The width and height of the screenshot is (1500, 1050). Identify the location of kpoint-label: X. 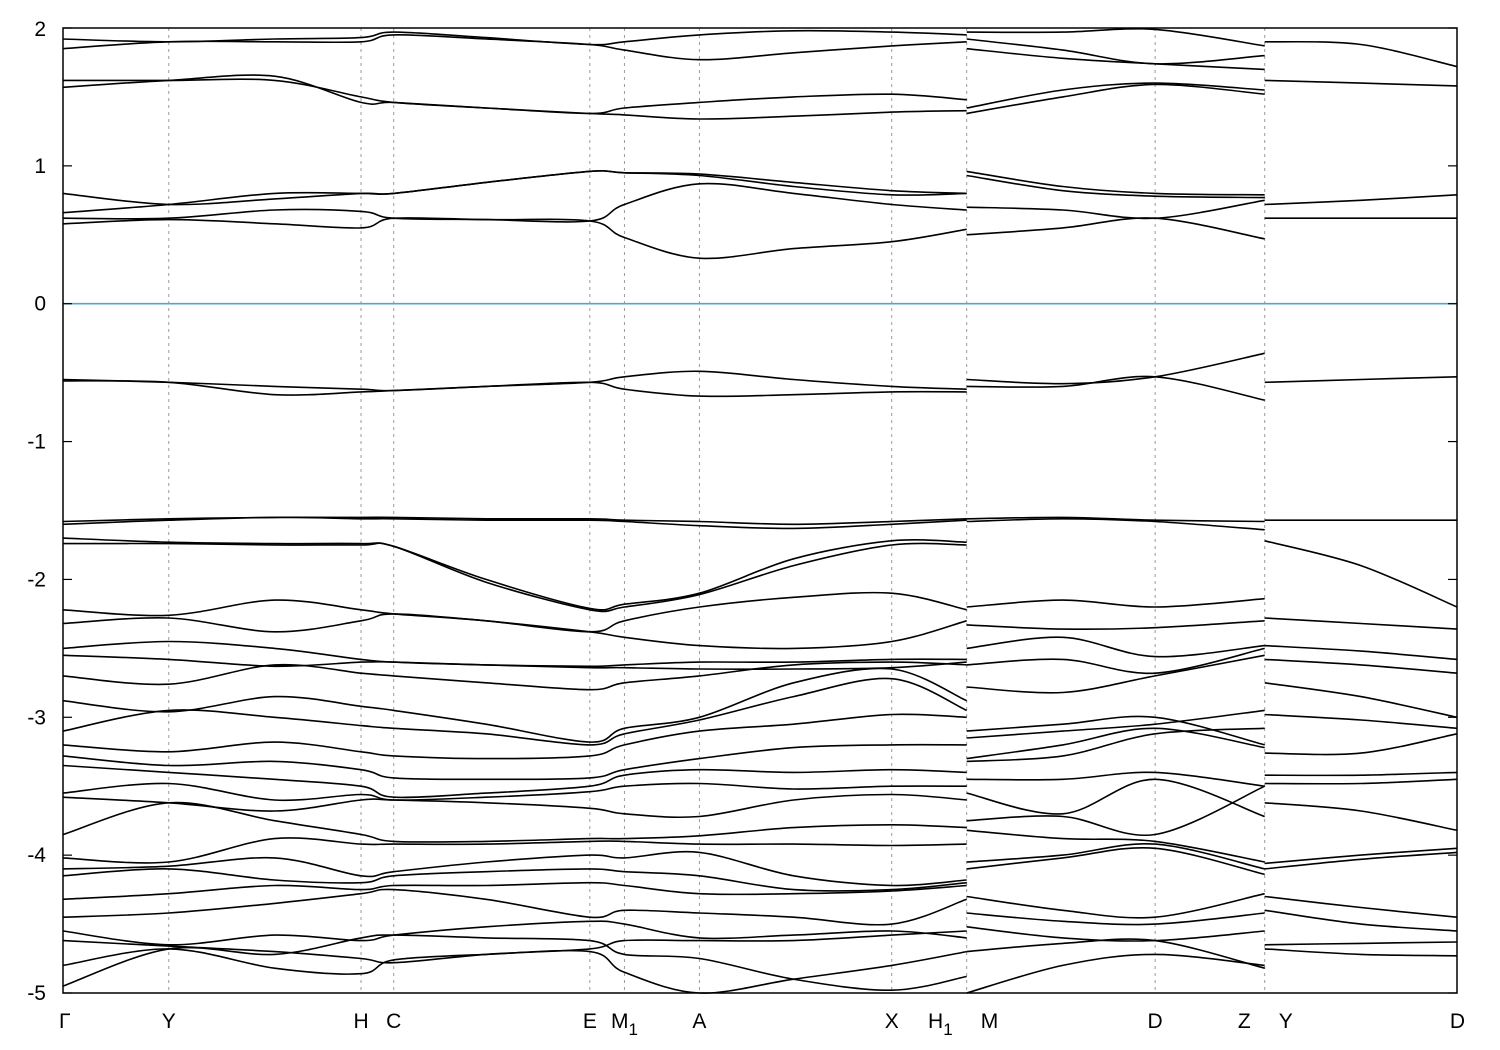
(892, 1021).